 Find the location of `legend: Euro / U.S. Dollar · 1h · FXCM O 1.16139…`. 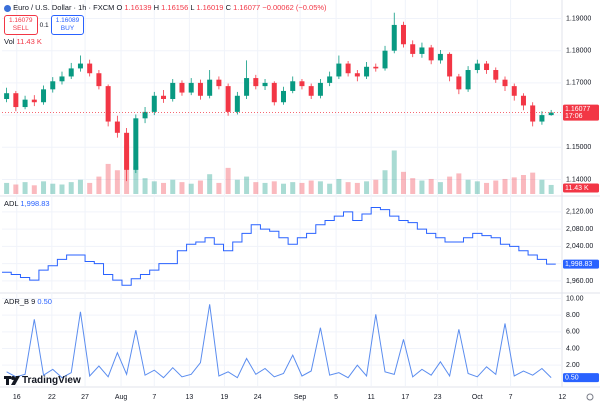

legend: Euro / U.S. Dollar · 1h · FXCM O 1.16139… is located at coordinates (165, 7).